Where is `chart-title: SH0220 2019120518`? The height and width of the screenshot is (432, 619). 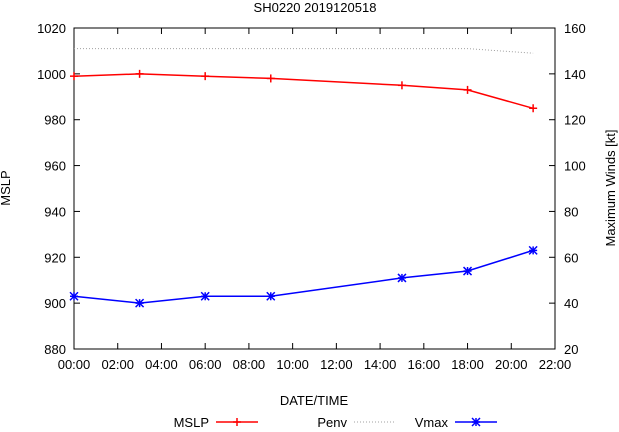
chart-title: SH0220 2019120518 is located at coordinates (315, 7).